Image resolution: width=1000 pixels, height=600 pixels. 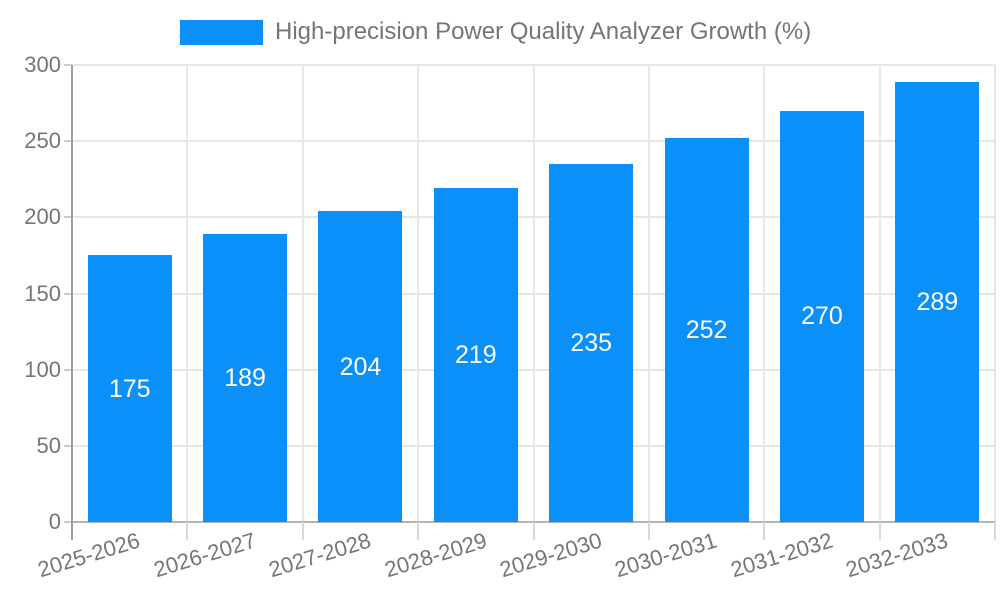 I want to click on y-tick-label: 0, so click(x=54, y=521).